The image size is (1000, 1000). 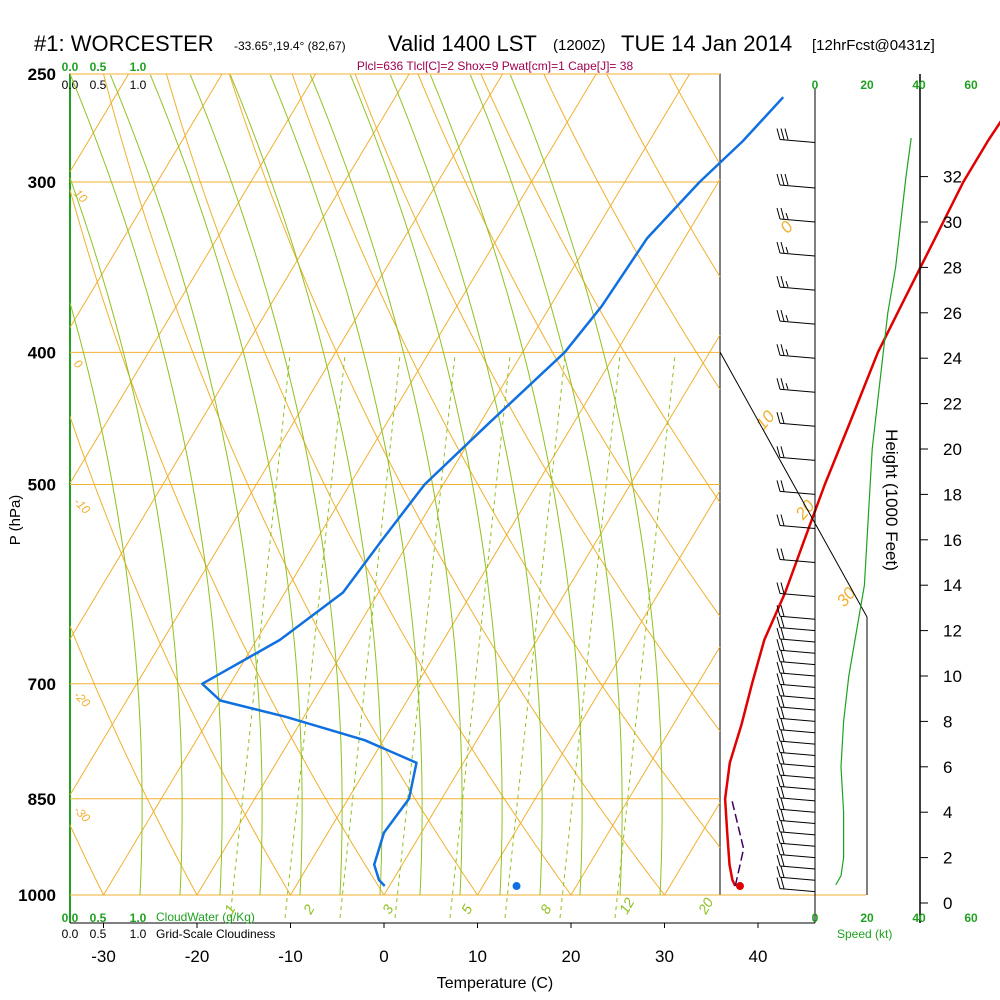 I want to click on isotherm-line, so click(x=99, y=122).